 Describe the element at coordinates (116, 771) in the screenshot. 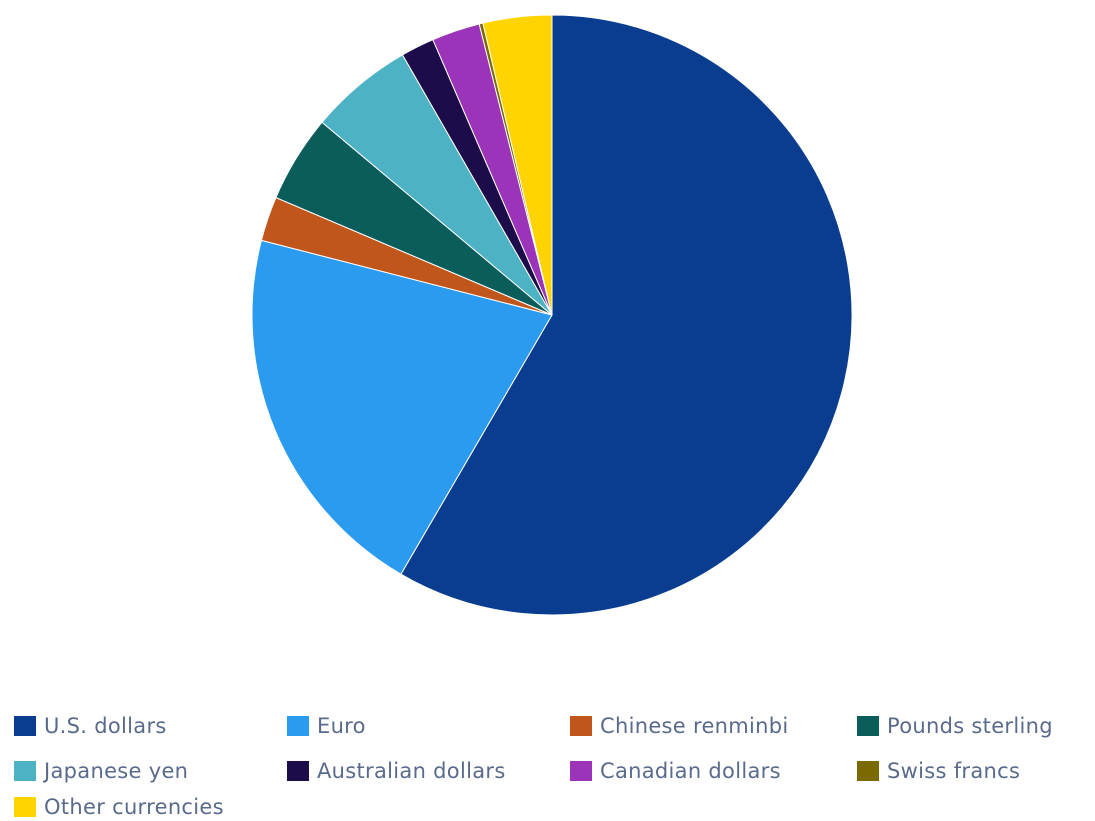

I see `legend-label: Japanese yen` at that location.